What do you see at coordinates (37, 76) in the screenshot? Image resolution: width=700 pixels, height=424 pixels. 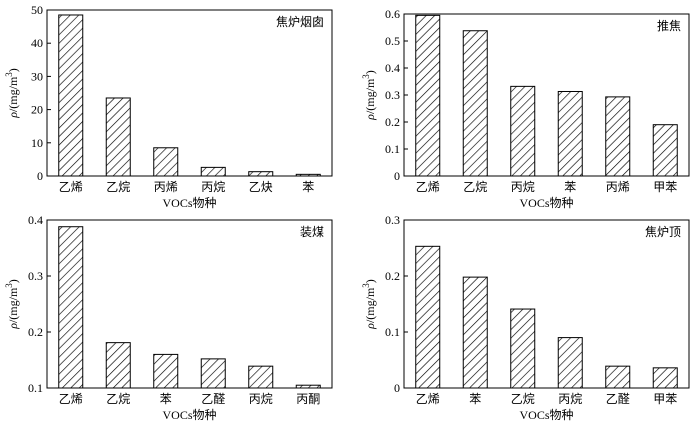 I see `y-tick-label: 30` at bounding box center [37, 76].